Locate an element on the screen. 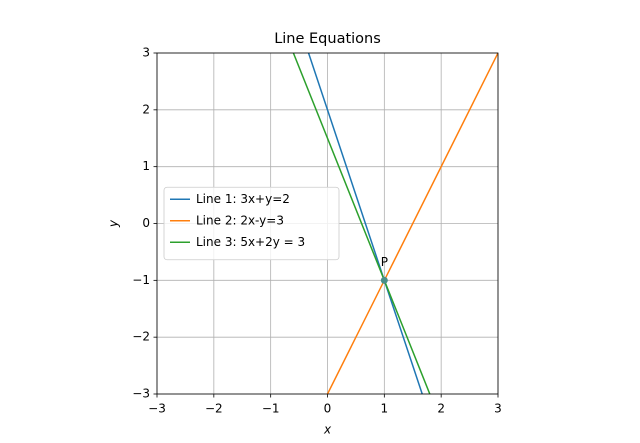  y-tick-label: 0 is located at coordinates (146, 223).